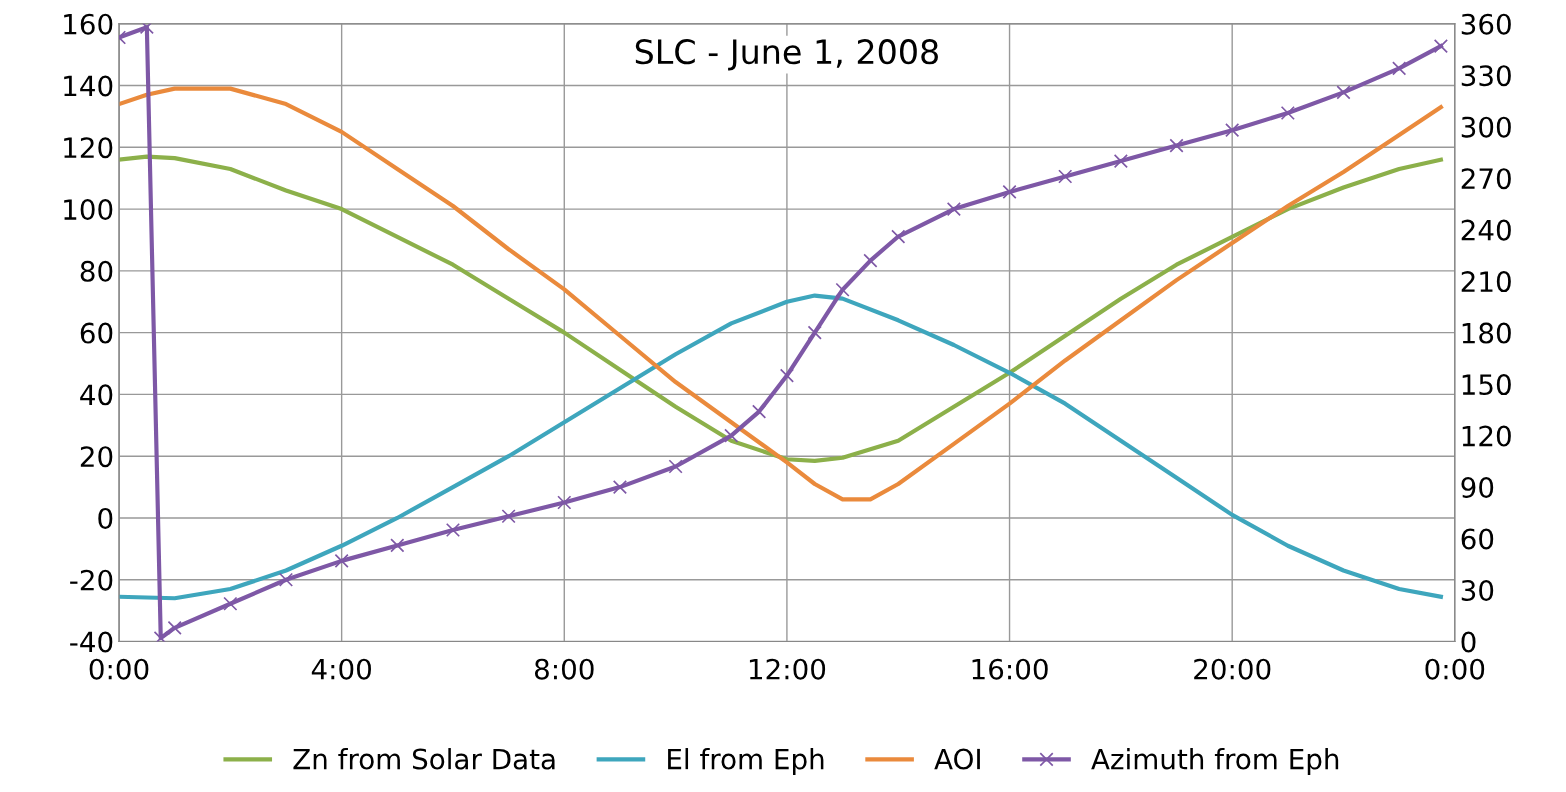  Describe the element at coordinates (957, 759) in the screenshot. I see `legend-label: AOI` at that location.